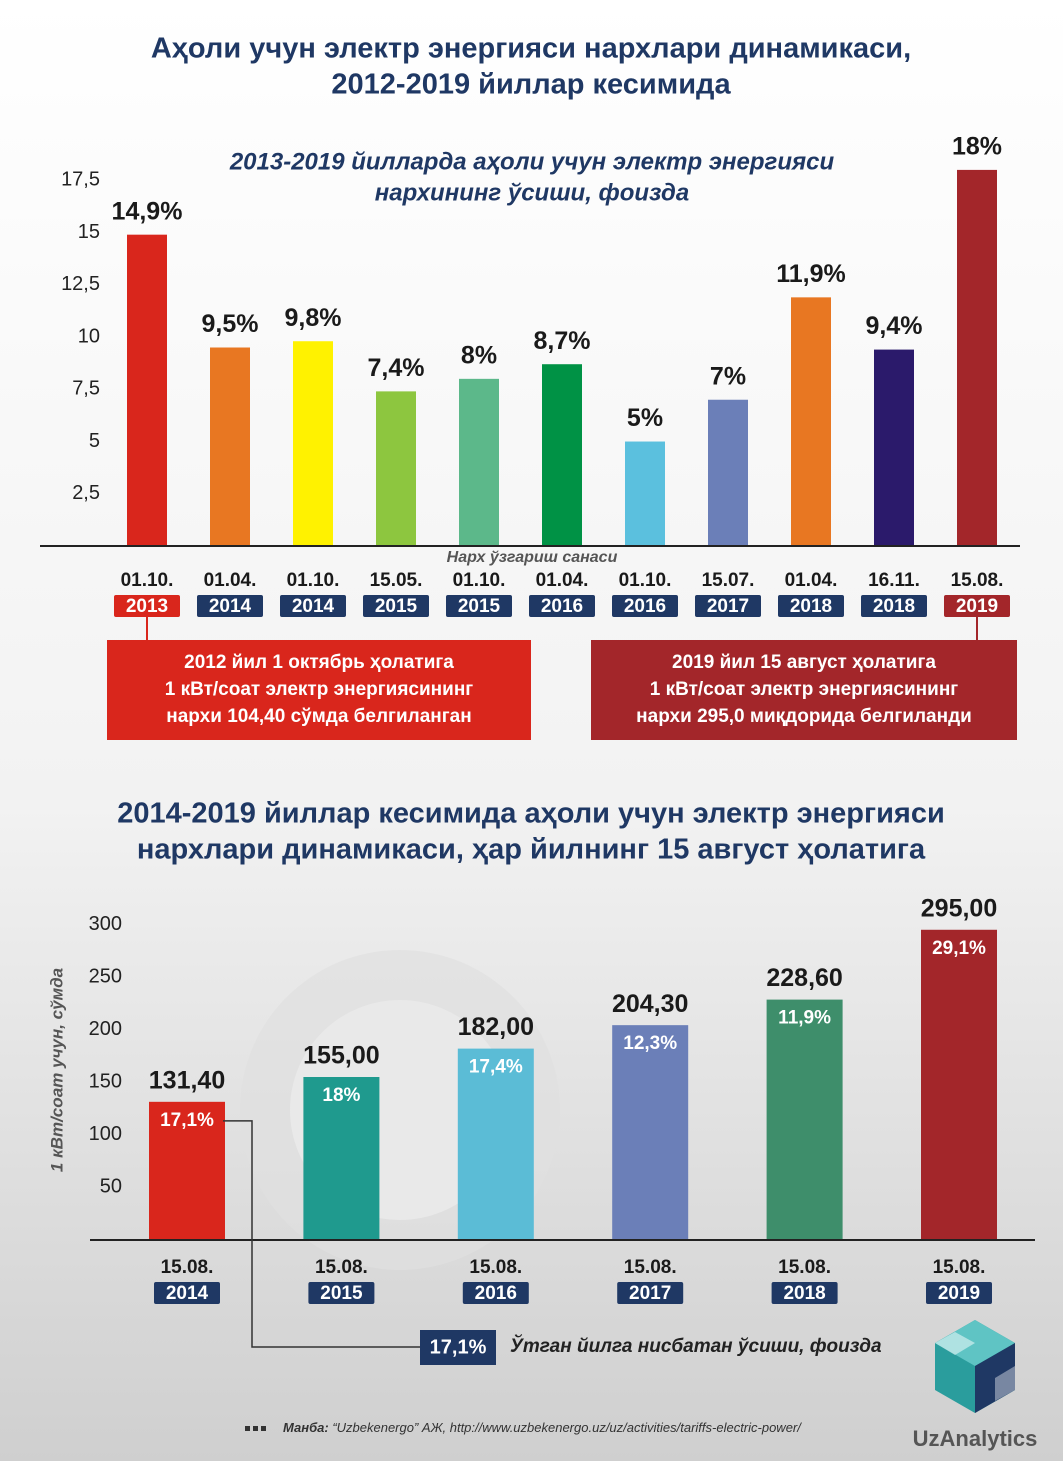 This screenshot has height=1461, width=1063. I want to click on value-label: 7%, so click(728, 376).